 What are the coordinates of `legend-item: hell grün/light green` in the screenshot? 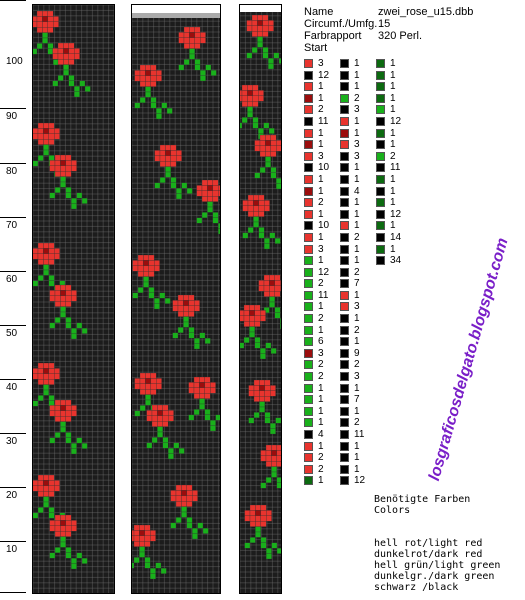 It's located at (437, 565).